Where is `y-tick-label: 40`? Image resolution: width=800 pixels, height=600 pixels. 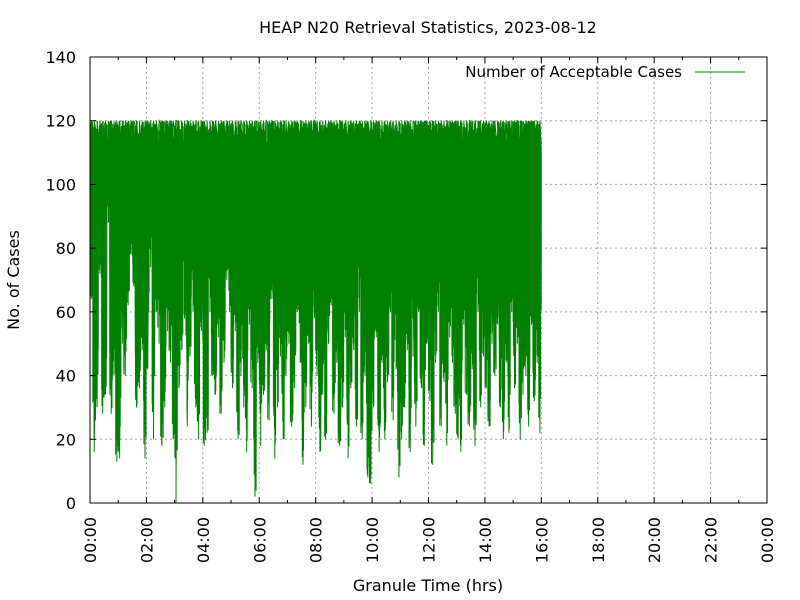 y-tick-label: 40 is located at coordinates (66, 376).